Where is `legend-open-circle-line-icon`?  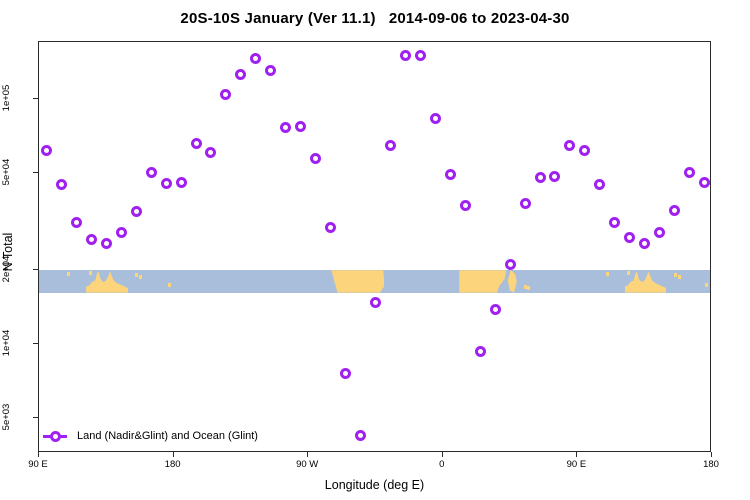 legend-open-circle-line-icon is located at coordinates (55, 436).